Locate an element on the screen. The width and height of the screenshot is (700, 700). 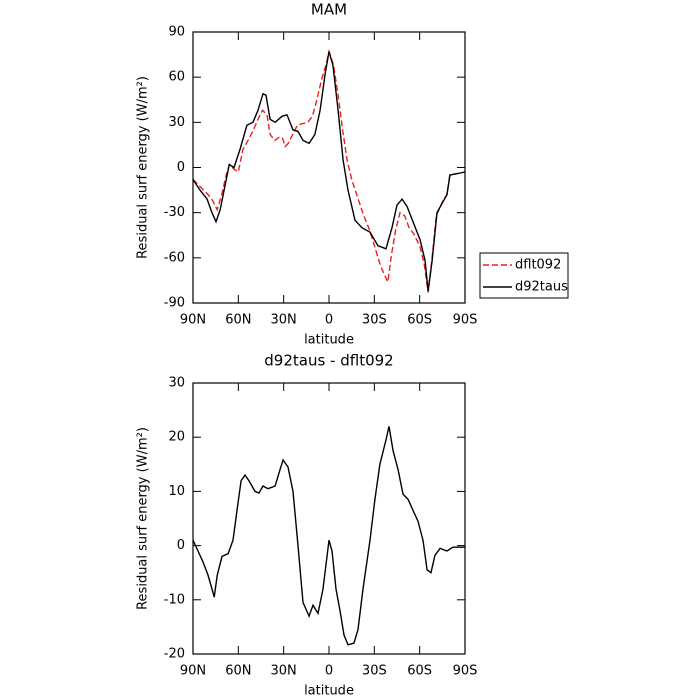
y-tick-label: -20 is located at coordinates (174, 654).